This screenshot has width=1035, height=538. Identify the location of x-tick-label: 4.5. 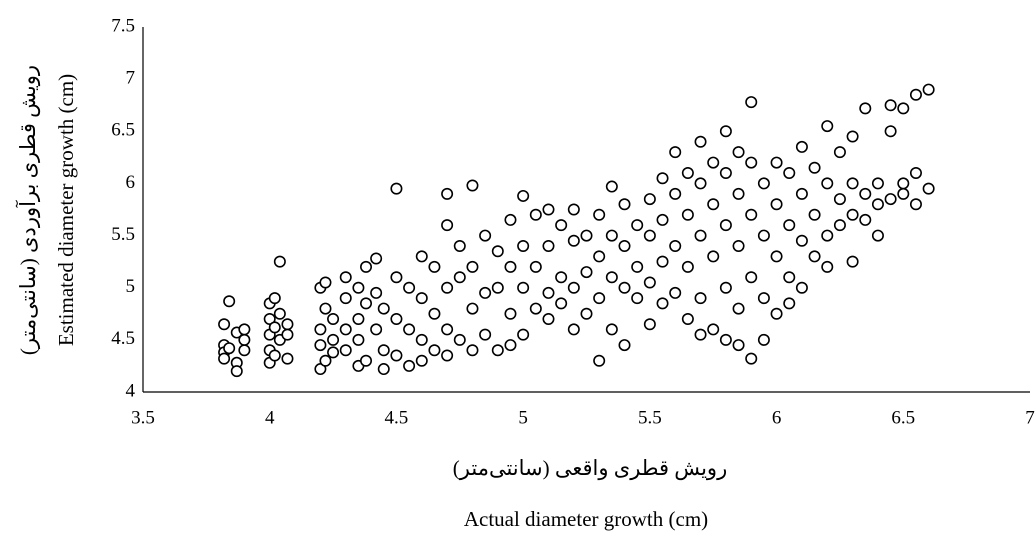
(397, 417).